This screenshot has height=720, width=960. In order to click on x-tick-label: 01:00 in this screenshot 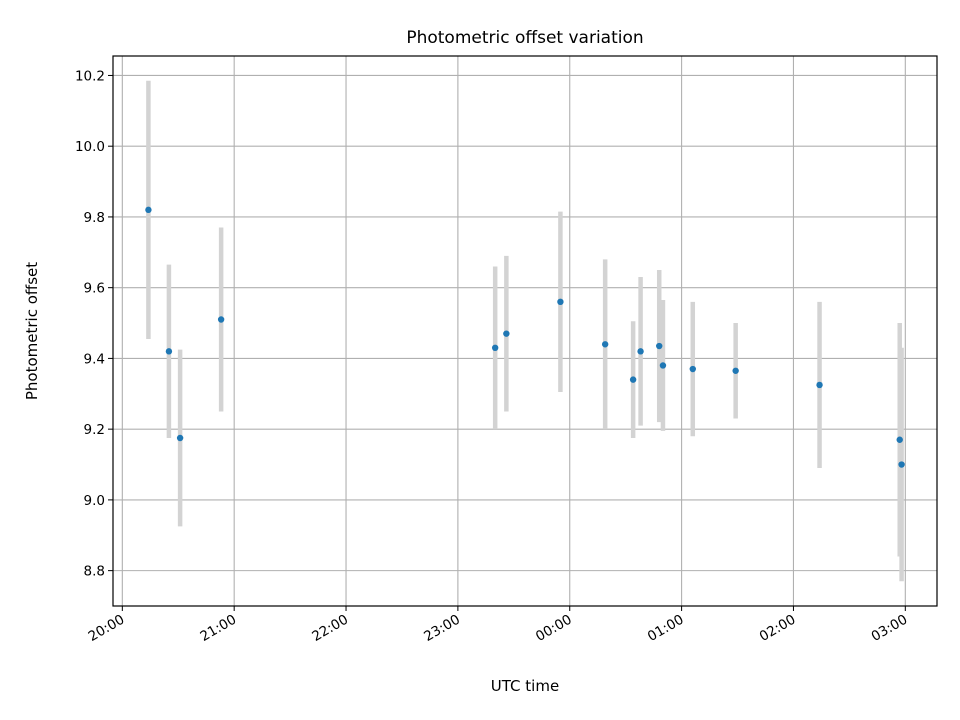, I will do `click(666, 628)`.